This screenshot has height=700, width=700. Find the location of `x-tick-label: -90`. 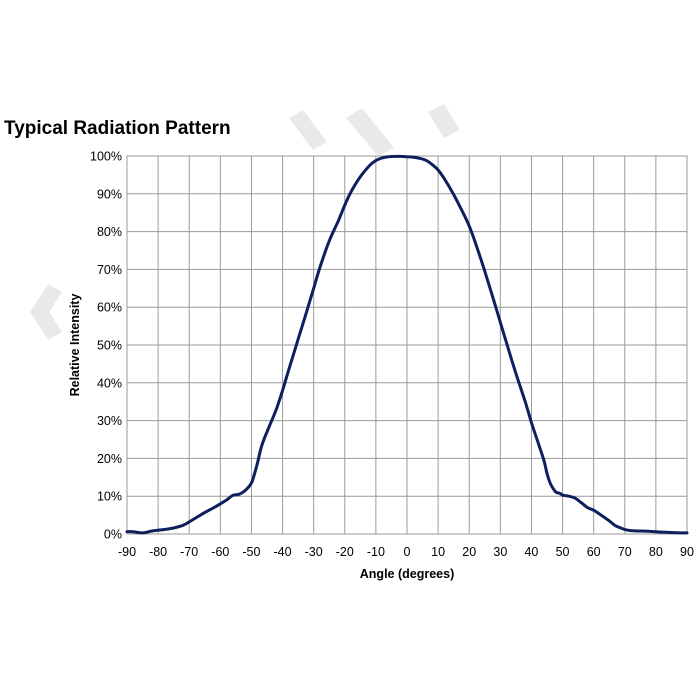

x-tick-label: -90 is located at coordinates (127, 552).